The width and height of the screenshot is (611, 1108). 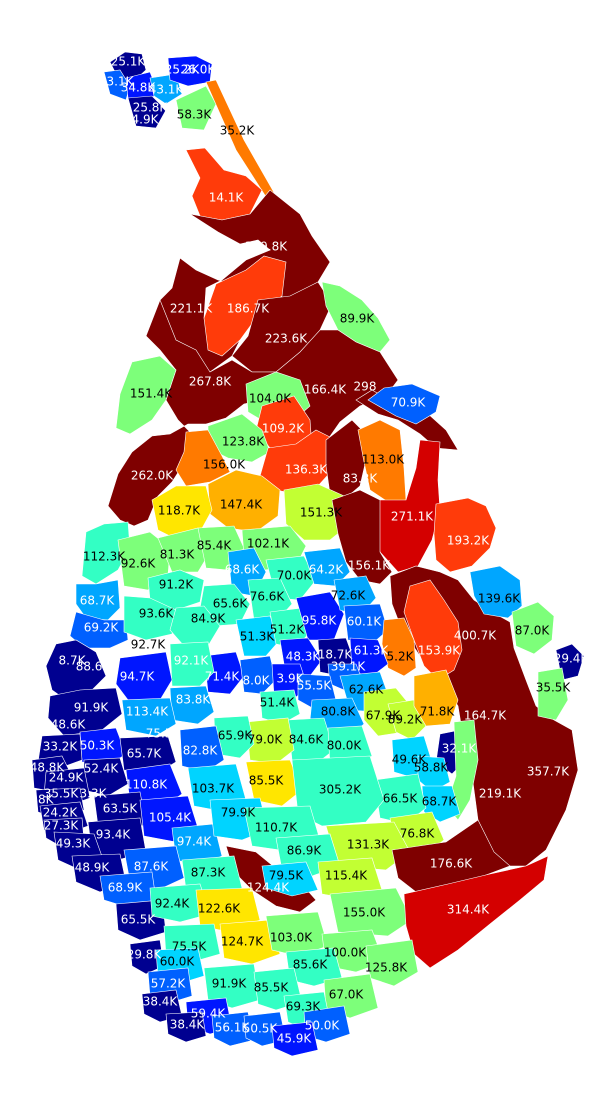 I want to click on region-value-label: 115.4K, so click(x=346, y=876).